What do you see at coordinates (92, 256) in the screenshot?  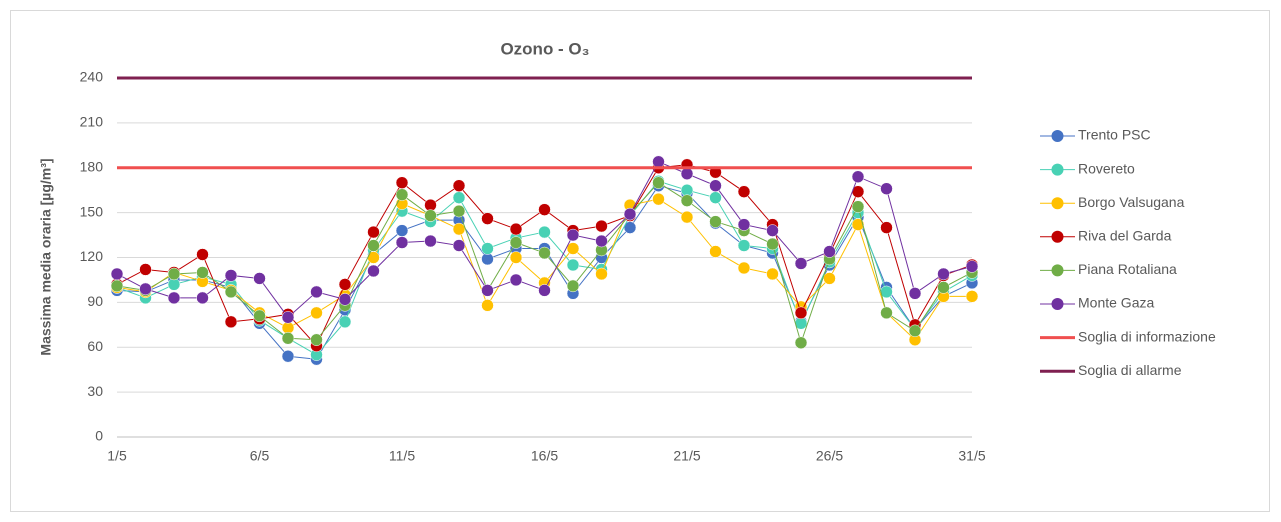 I see `y-tick-label: 120` at bounding box center [92, 256].